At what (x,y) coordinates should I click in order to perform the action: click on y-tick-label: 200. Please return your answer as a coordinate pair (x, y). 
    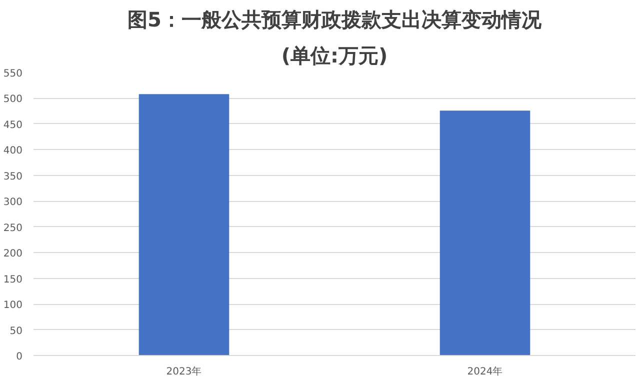
    Looking at the image, I should click on (13, 254).